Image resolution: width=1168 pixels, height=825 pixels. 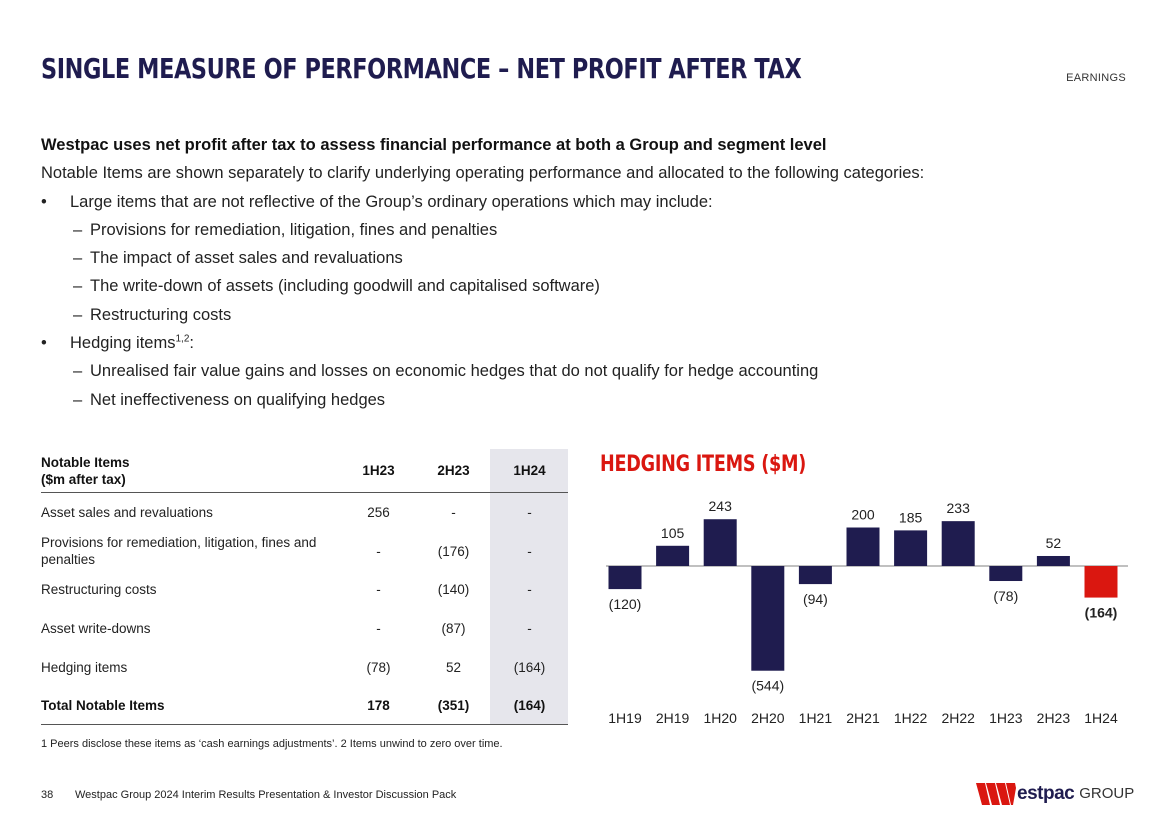 I want to click on bar-1h22, so click(x=911, y=548).